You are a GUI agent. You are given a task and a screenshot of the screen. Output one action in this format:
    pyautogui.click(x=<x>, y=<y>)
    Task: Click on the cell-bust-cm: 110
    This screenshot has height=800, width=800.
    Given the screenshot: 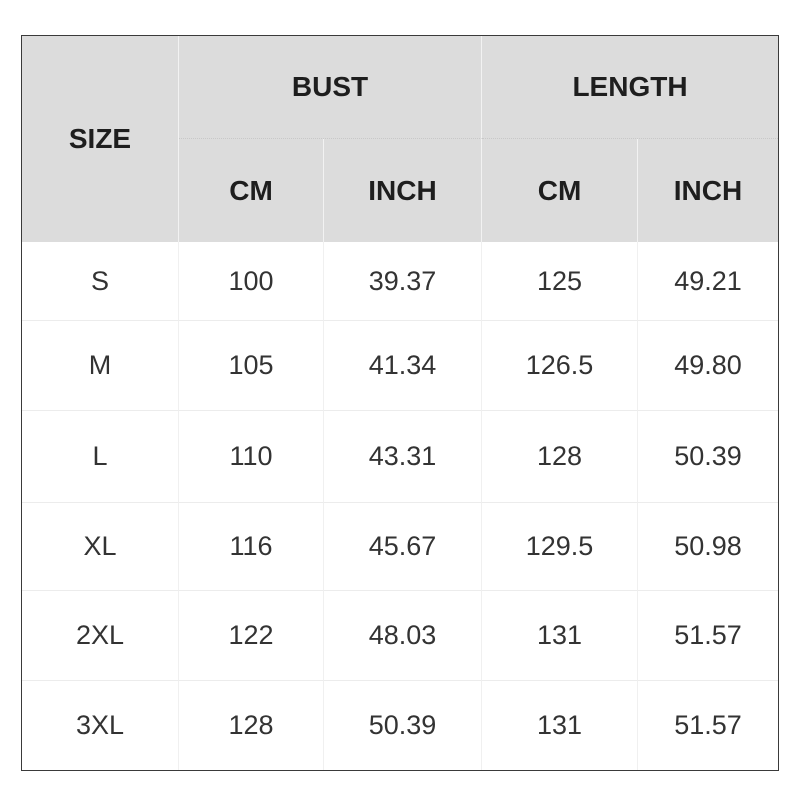 What is the action you would take?
    pyautogui.click(x=251, y=457)
    